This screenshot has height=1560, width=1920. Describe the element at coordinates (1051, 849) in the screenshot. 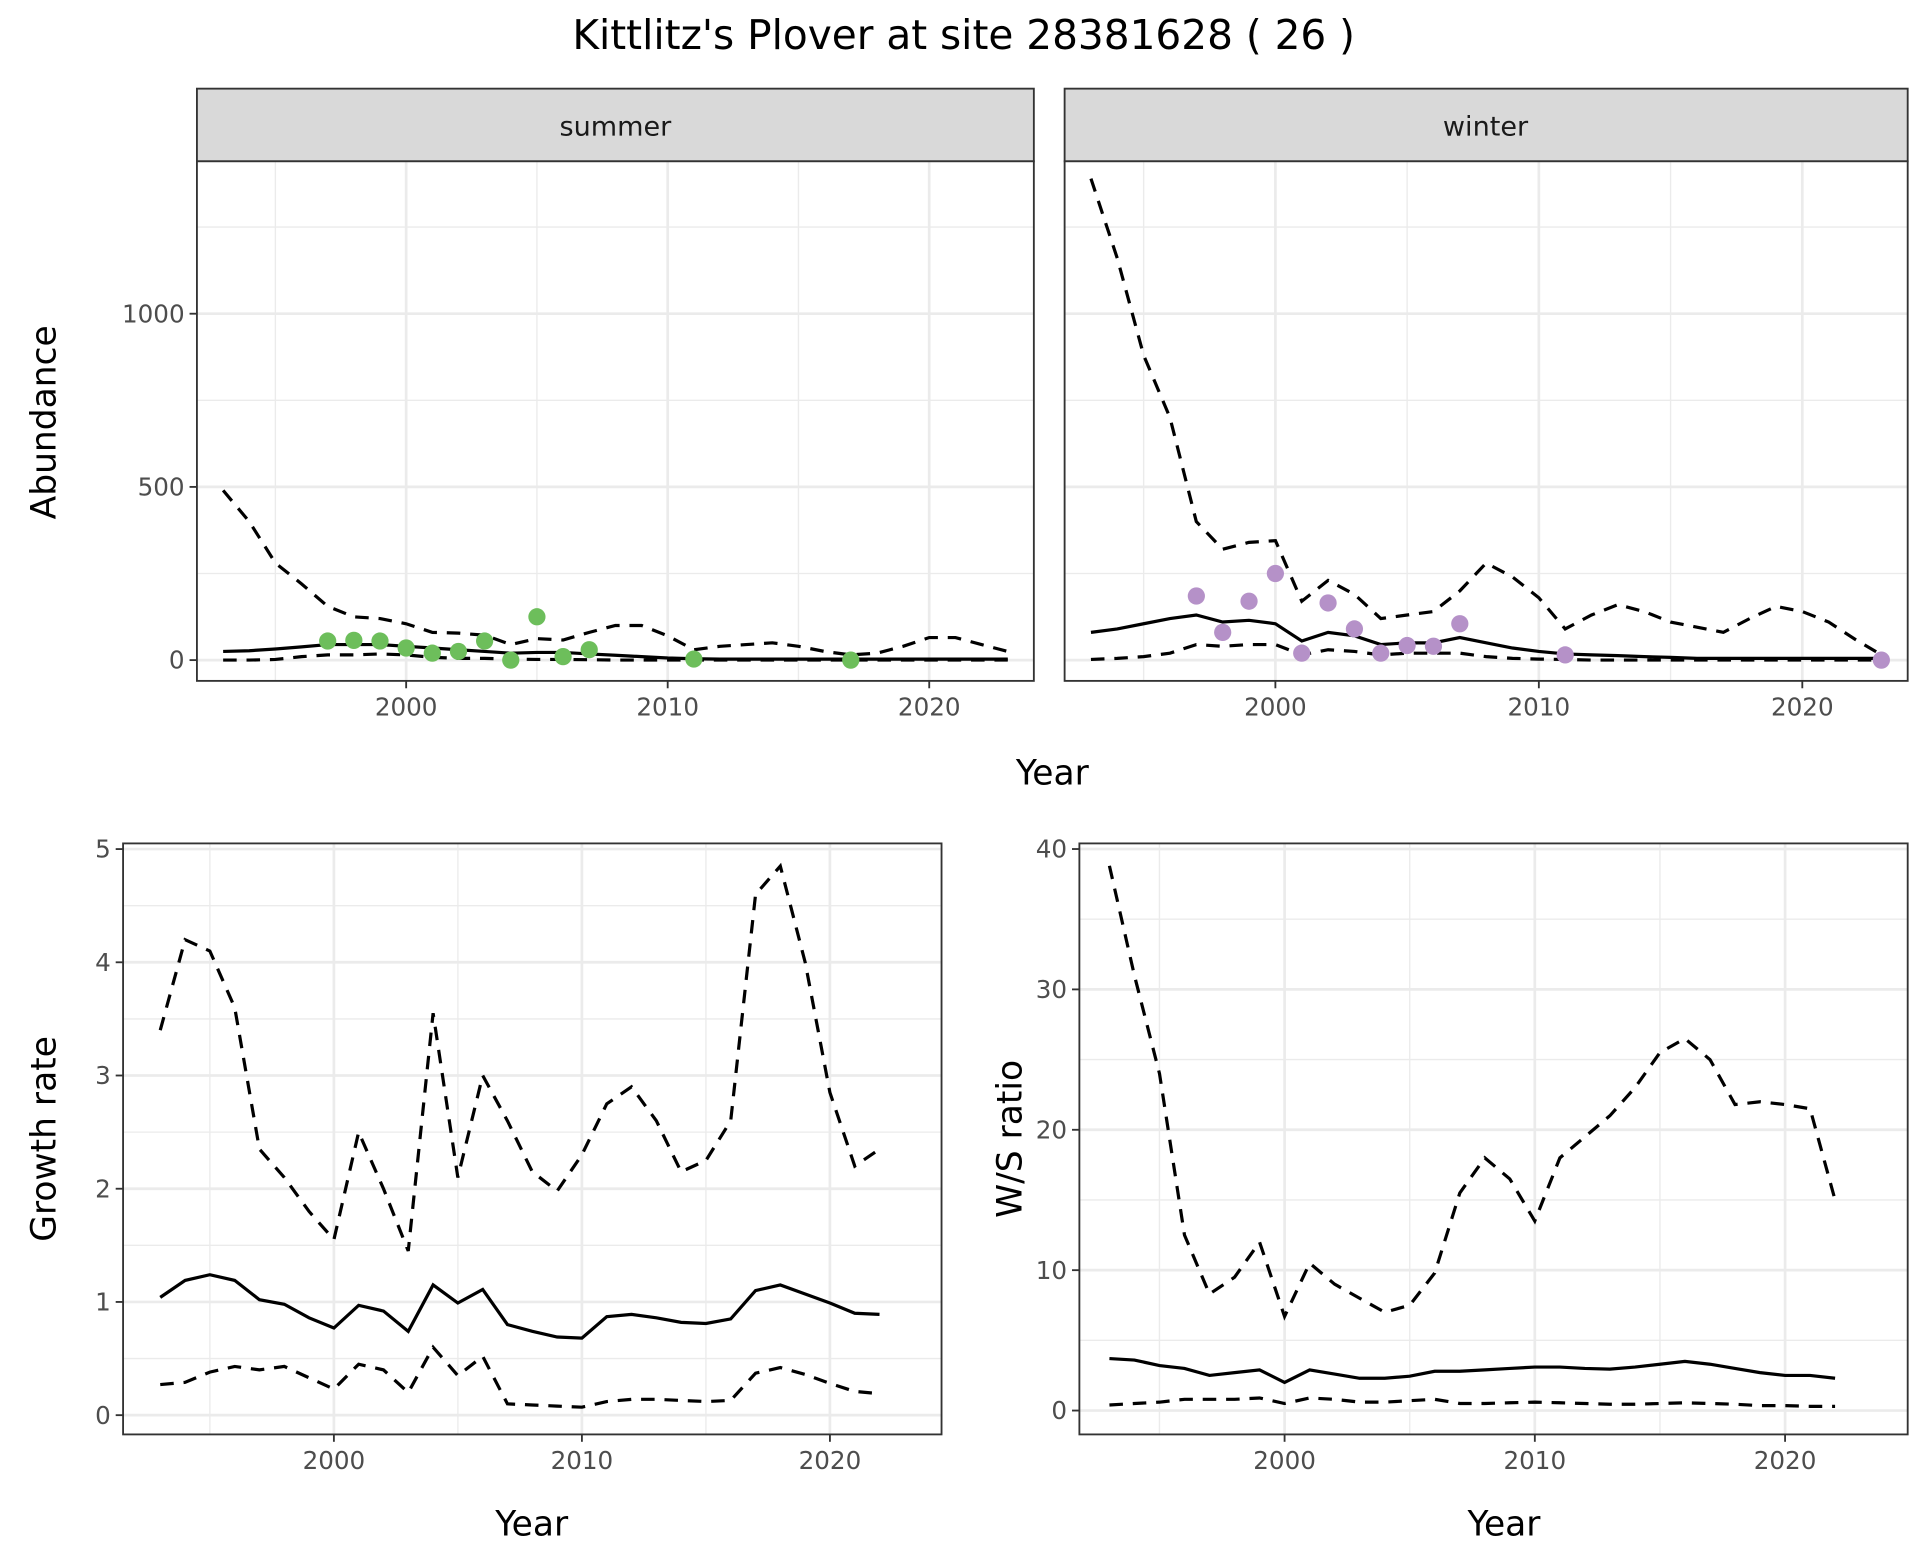

I see `y-tick-label: 40` at that location.